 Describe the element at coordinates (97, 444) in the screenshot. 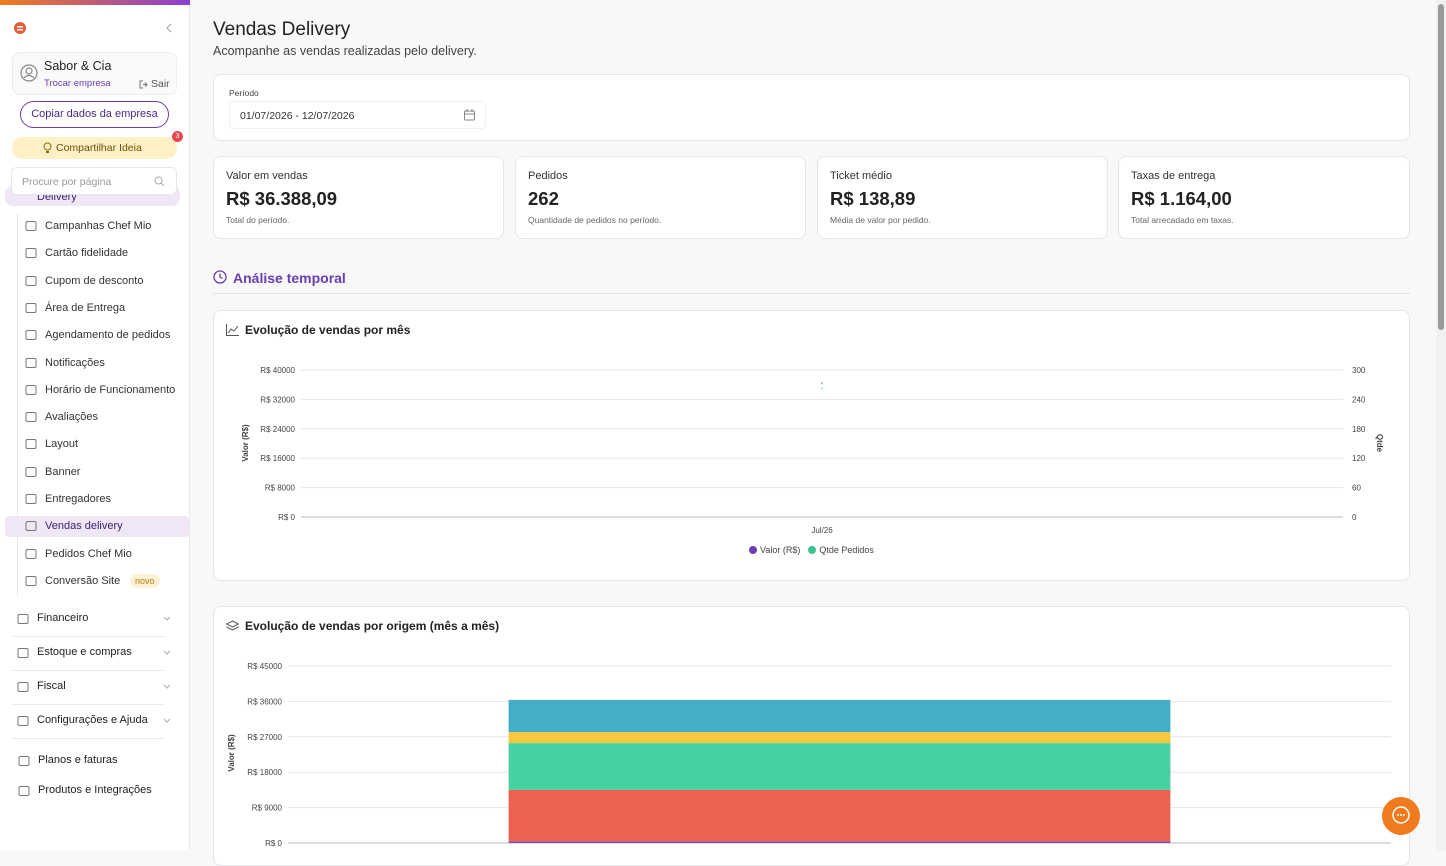

I see `menu-item: Layout` at that location.